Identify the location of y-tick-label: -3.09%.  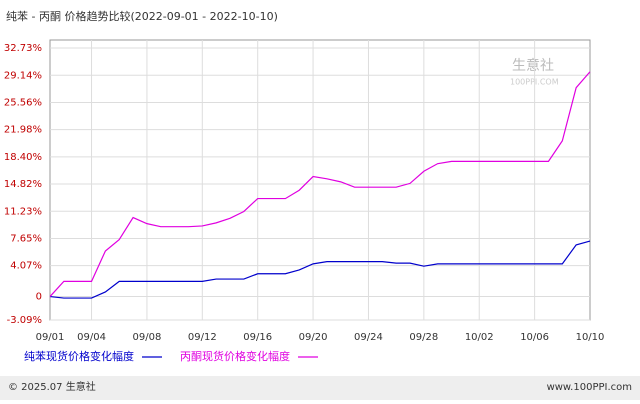
(24, 320).